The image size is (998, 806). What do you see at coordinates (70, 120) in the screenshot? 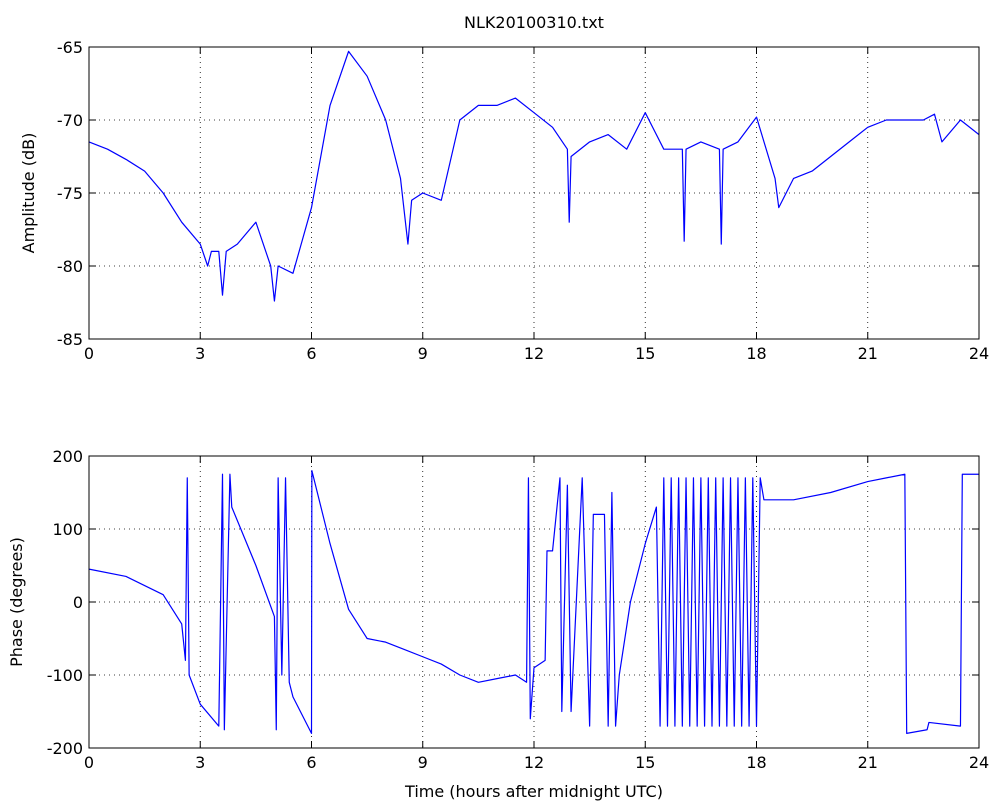
I see `y-tick-label: -70` at bounding box center [70, 120].